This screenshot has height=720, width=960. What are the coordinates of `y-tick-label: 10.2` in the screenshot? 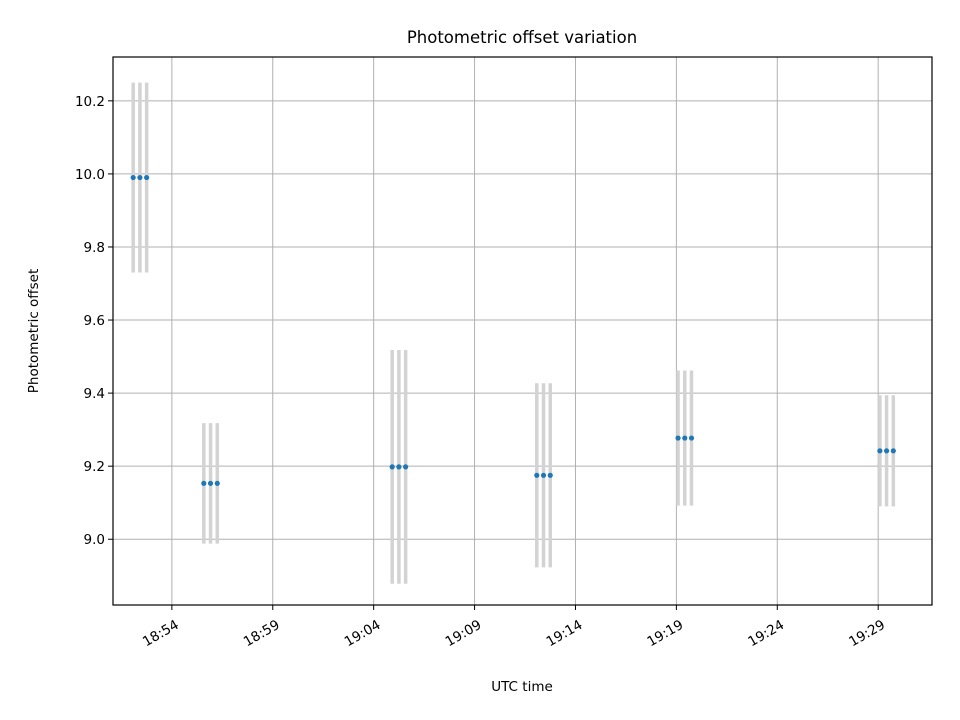 It's located at (90, 102).